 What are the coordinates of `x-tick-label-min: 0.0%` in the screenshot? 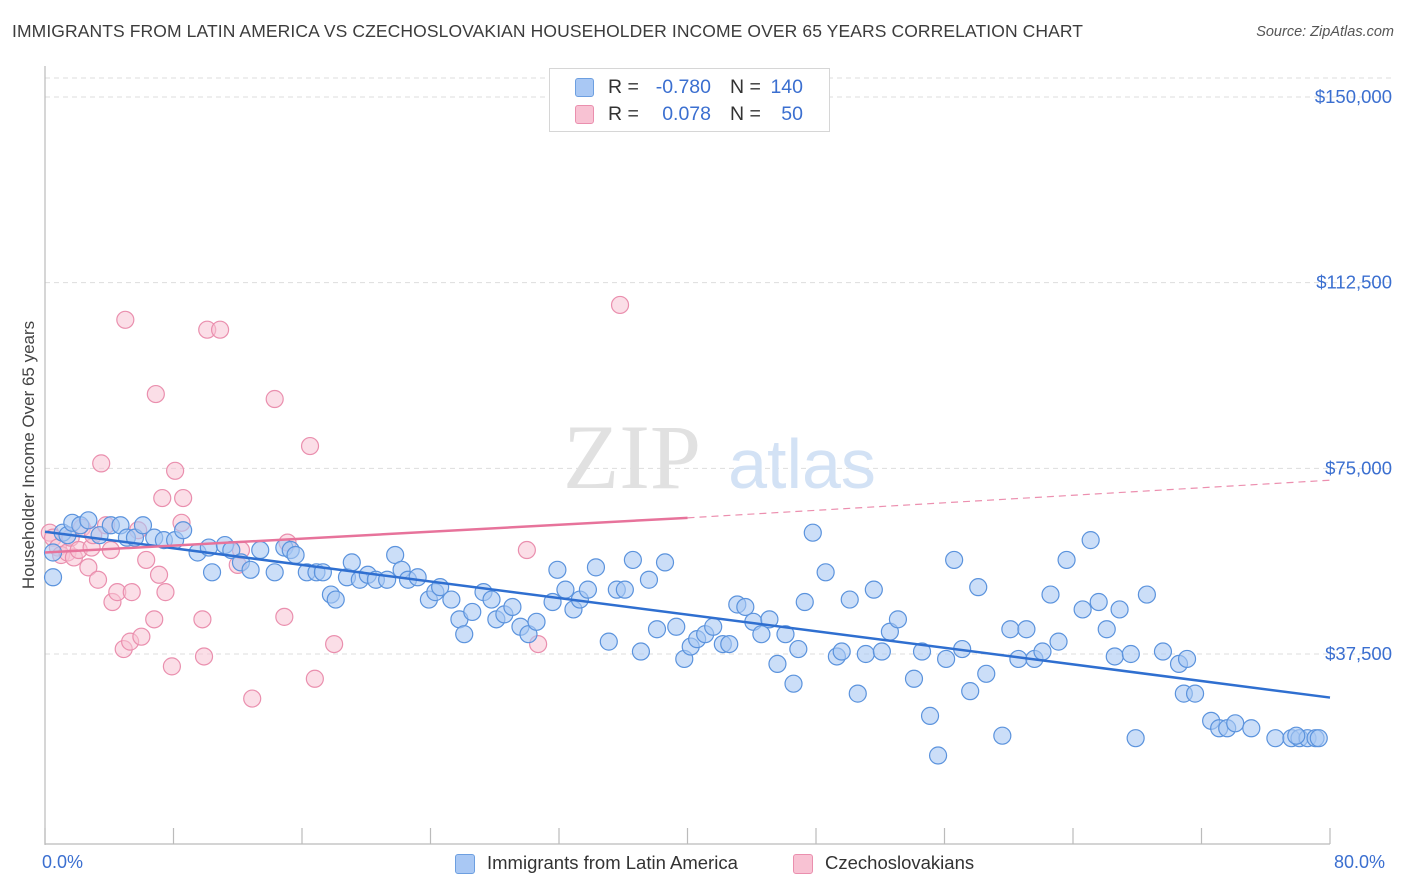 It's located at (63, 862).